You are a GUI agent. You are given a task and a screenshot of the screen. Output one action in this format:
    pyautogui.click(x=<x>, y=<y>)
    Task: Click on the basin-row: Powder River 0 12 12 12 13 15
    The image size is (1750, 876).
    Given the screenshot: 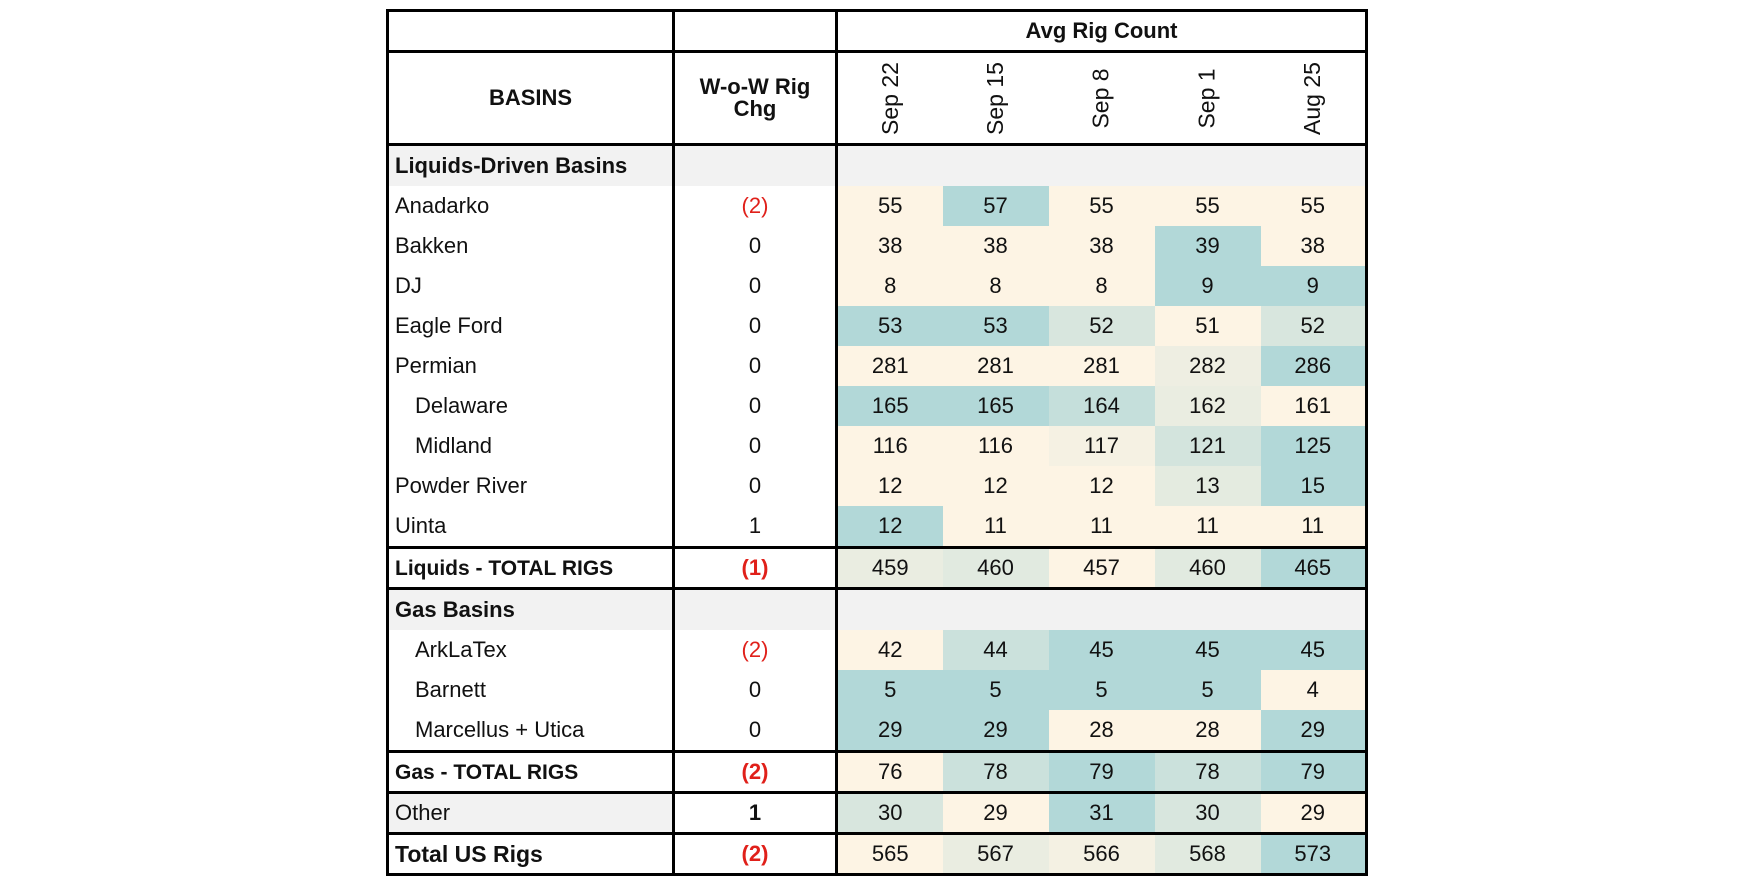 What is the action you would take?
    pyautogui.click(x=877, y=486)
    